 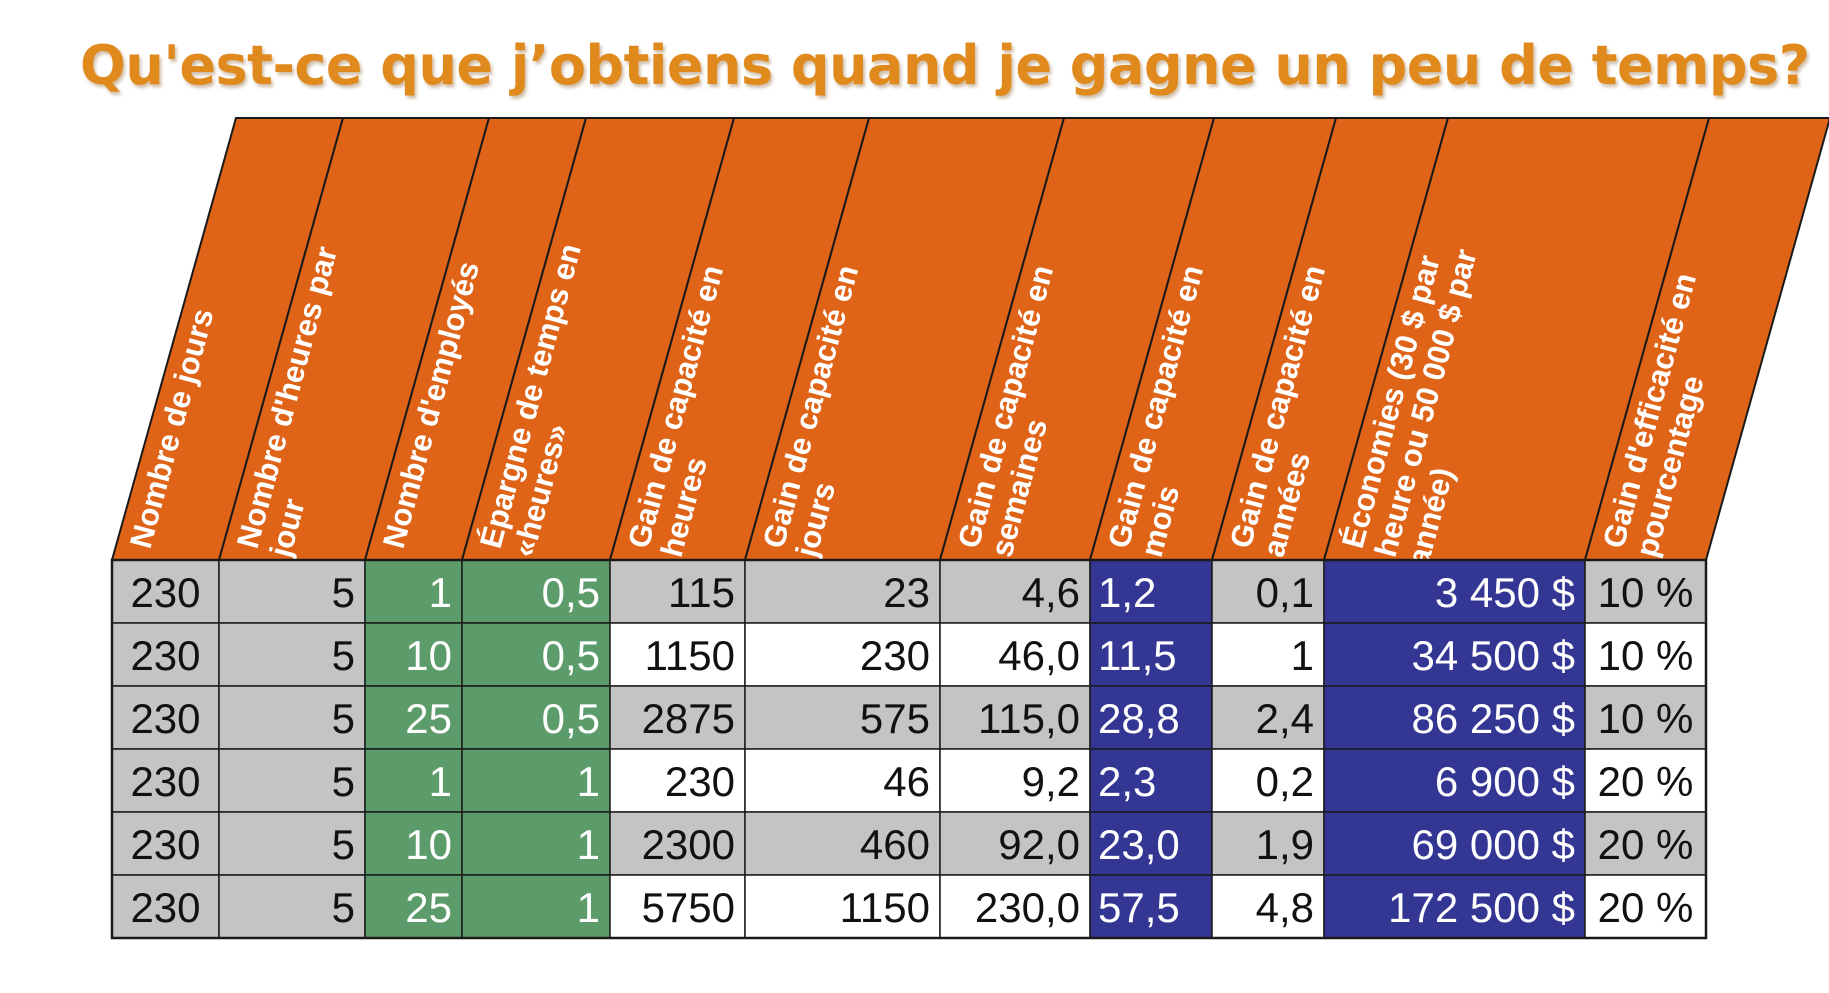 What do you see at coordinates (1051, 781) in the screenshot?
I see `table-cell-gain_semaines: 9,2` at bounding box center [1051, 781].